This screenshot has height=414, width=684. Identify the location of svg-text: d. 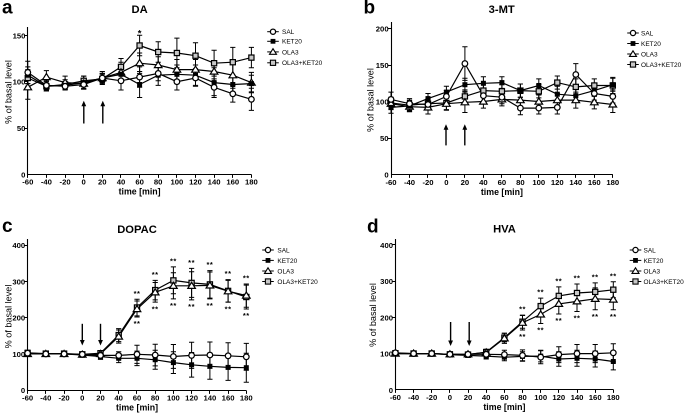
(373, 227).